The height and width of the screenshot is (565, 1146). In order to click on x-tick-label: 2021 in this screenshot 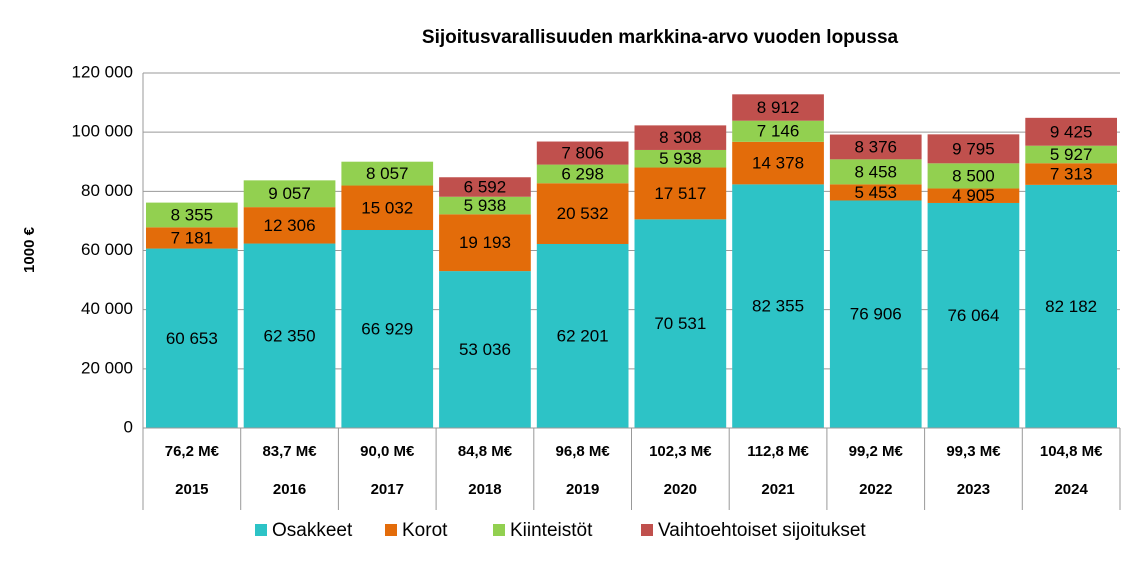, I will do `click(777, 489)`.